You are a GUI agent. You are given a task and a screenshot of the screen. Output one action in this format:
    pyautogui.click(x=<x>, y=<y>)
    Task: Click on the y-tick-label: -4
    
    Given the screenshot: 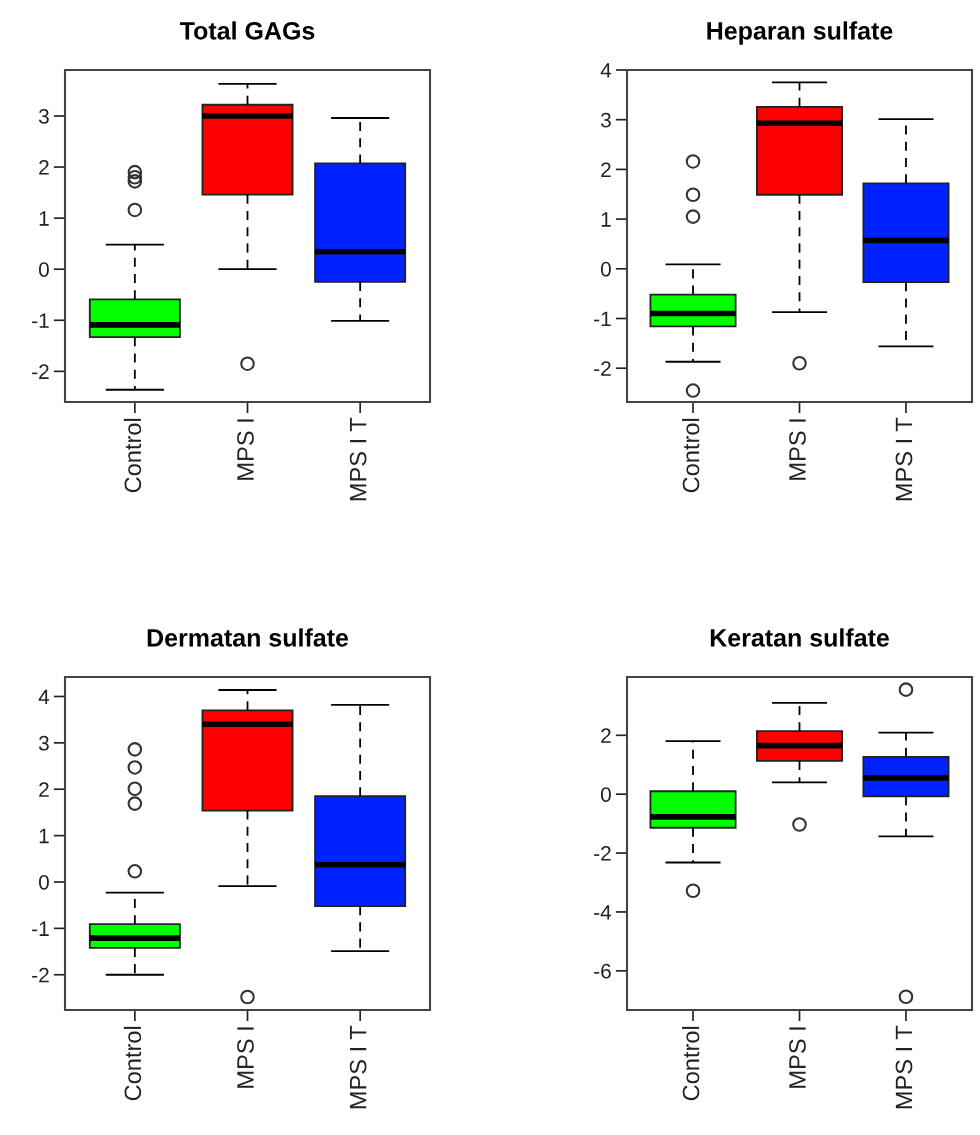 What is the action you would take?
    pyautogui.click(x=603, y=912)
    